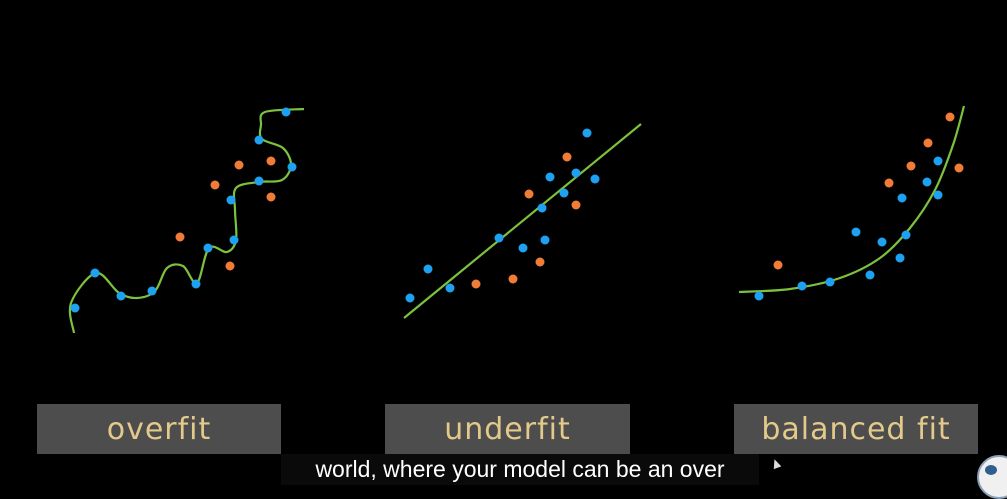 Image resolution: width=1007 pixels, height=499 pixels. I want to click on balanced-fit-label-box: balanced fit, so click(856, 429).